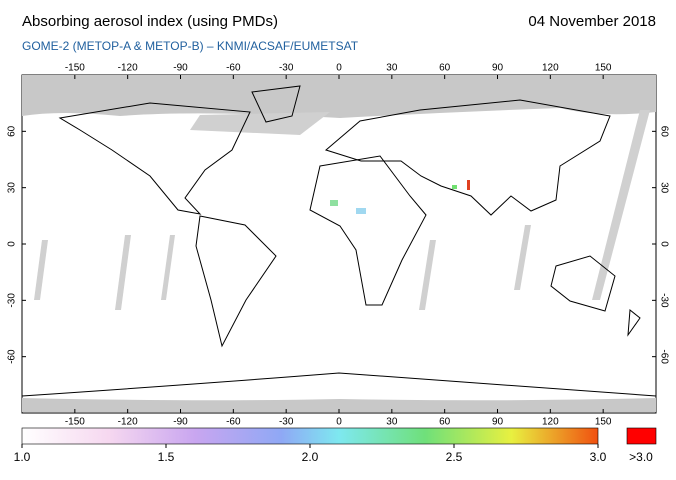 This screenshot has width=676, height=480. Describe the element at coordinates (603, 68) in the screenshot. I see `lon-label-top: 150` at that location.